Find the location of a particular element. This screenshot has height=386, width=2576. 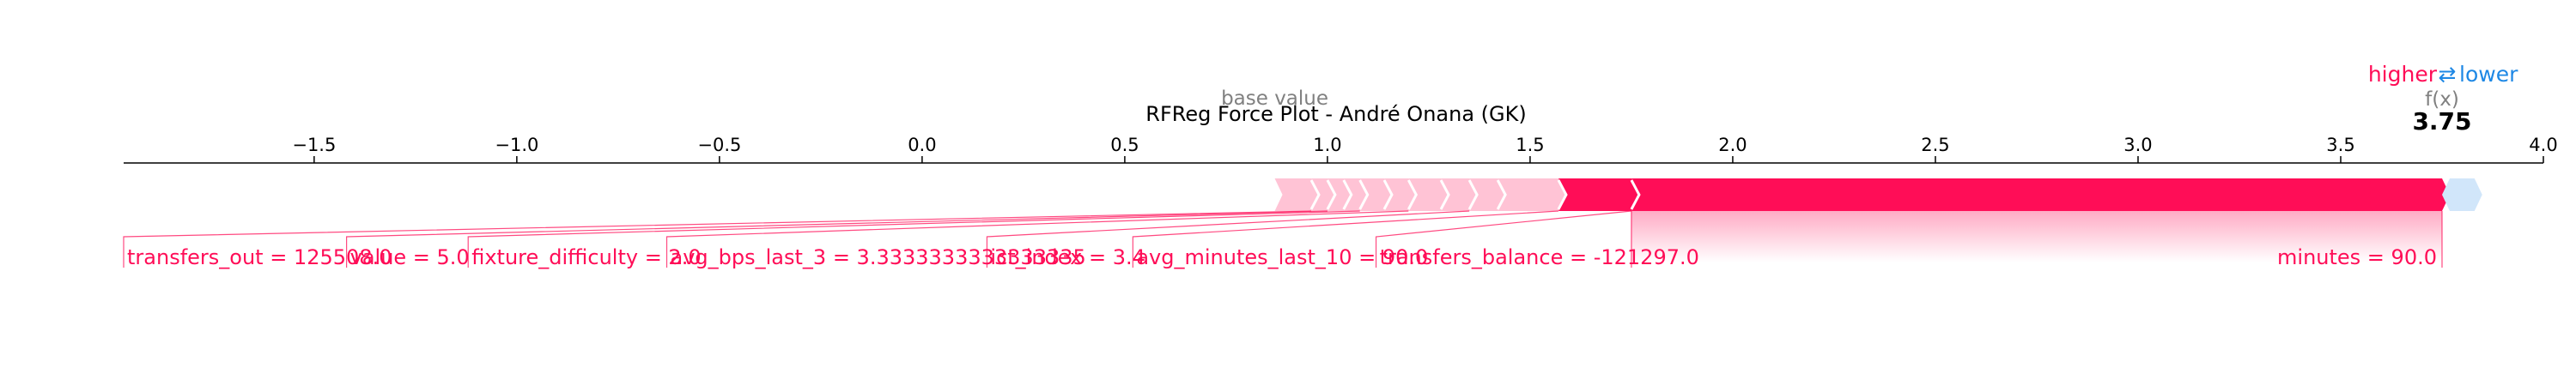

tick-label: 2.5 is located at coordinates (1935, 145).